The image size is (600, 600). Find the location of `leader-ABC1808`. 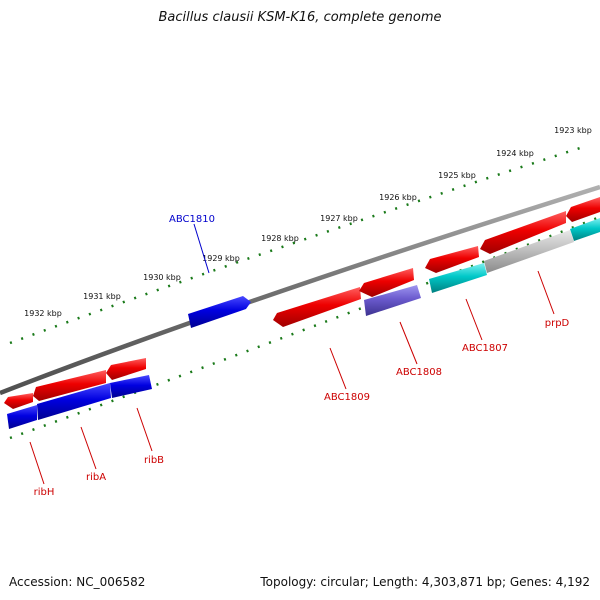

leader-ABC1808 is located at coordinates (408, 343).